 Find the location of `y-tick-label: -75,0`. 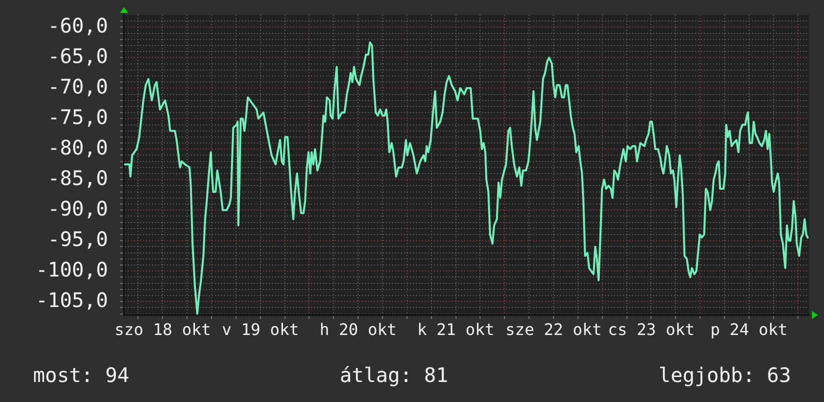

y-tick-label: -75,0 is located at coordinates (78, 116).